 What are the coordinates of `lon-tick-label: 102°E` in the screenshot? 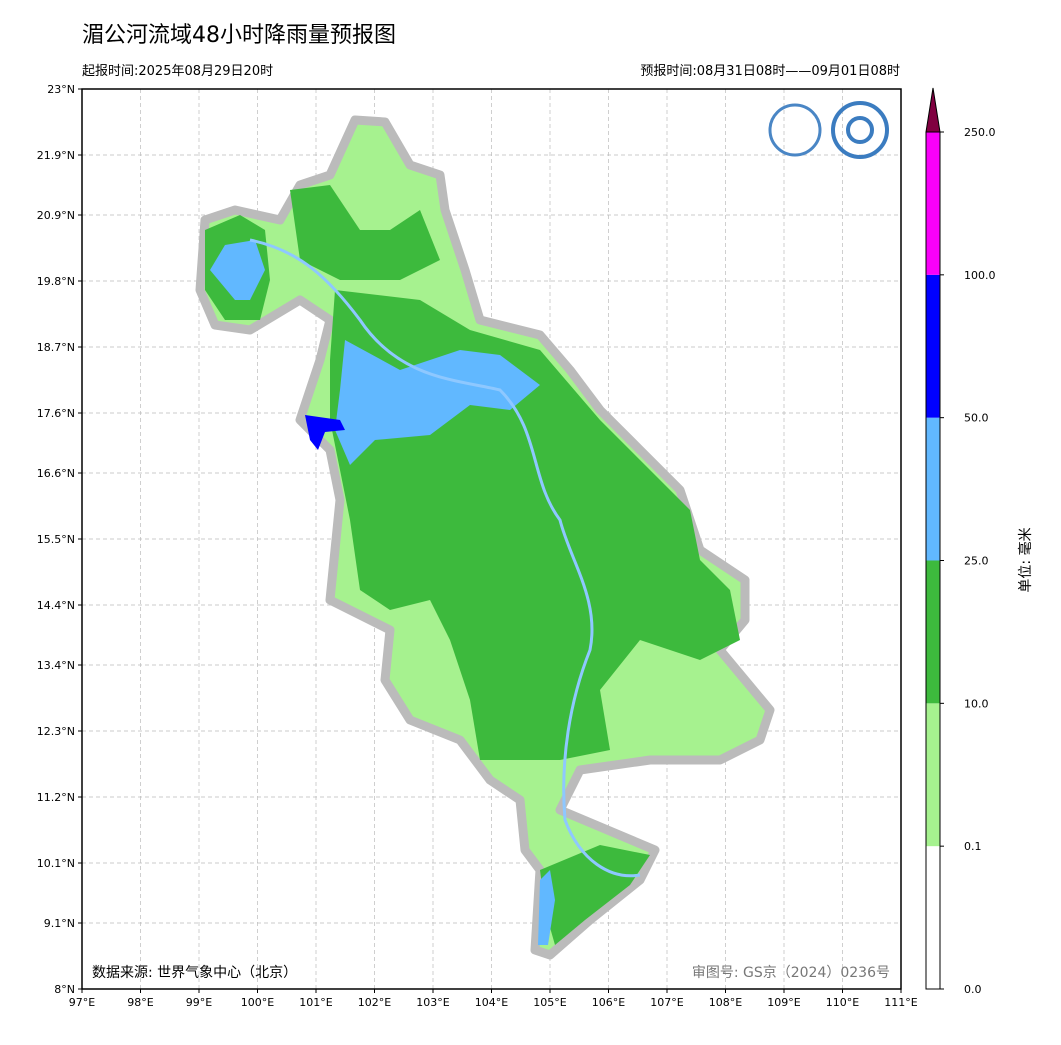 It's located at (374, 1002).